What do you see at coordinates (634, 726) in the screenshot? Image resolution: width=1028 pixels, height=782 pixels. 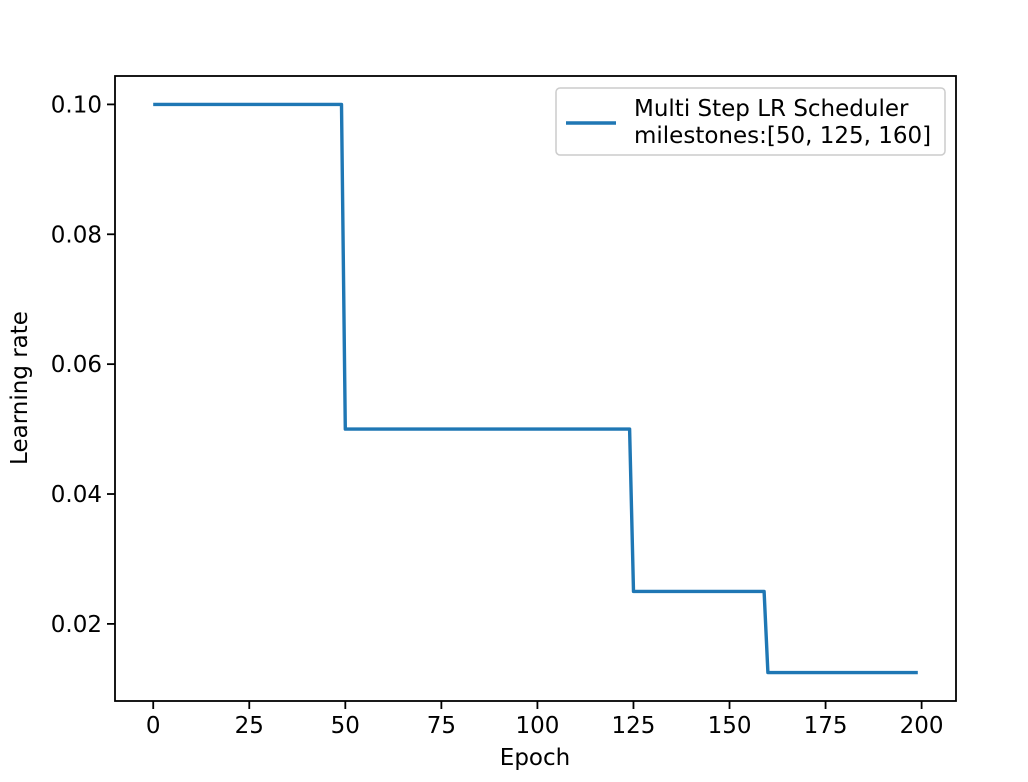 I see `x-tick-label: 125` at bounding box center [634, 726].